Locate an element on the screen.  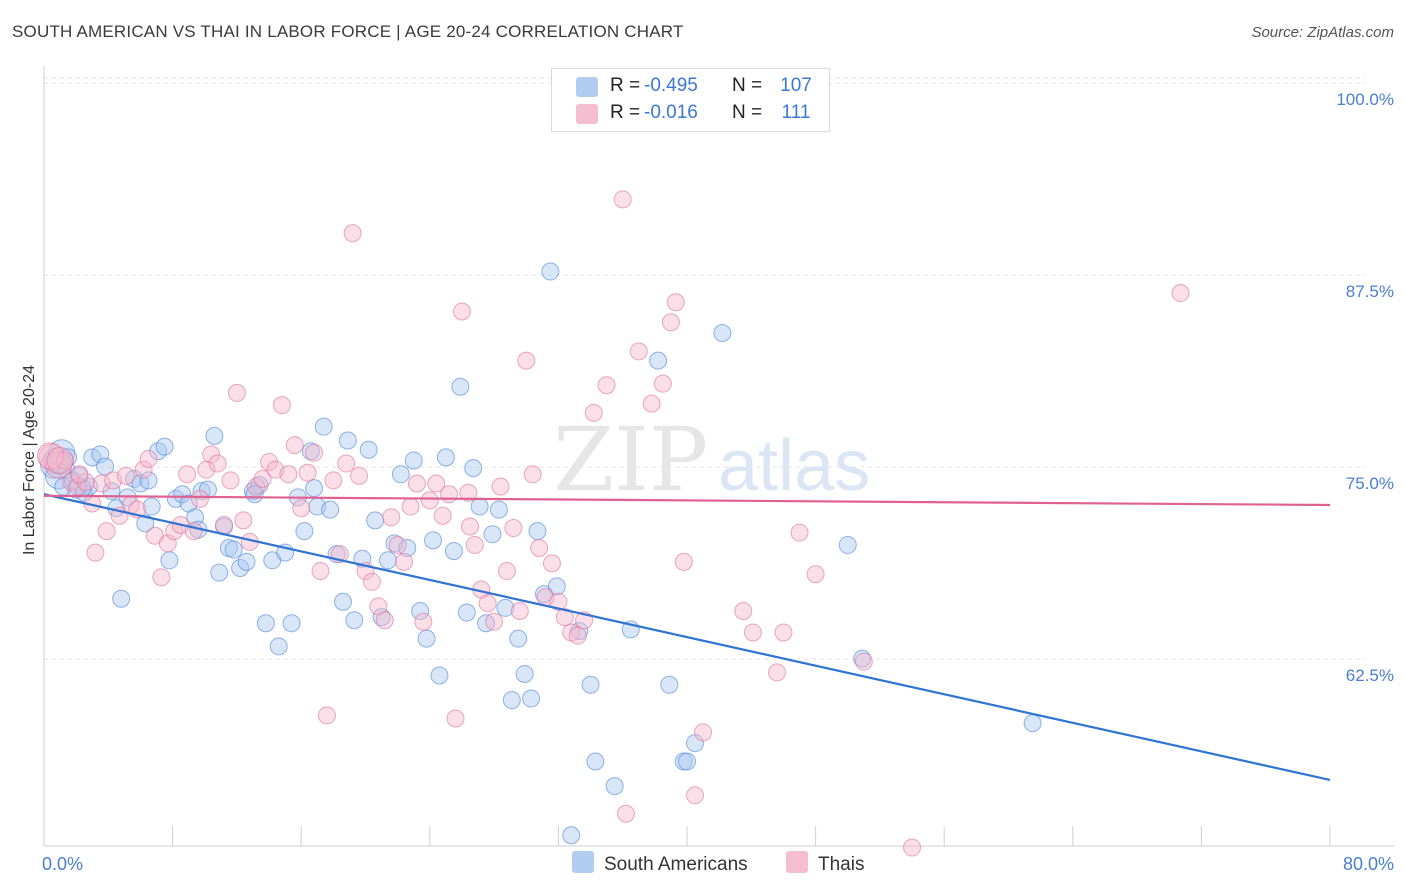
legend-swatch-pink is located at coordinates (587, 114).